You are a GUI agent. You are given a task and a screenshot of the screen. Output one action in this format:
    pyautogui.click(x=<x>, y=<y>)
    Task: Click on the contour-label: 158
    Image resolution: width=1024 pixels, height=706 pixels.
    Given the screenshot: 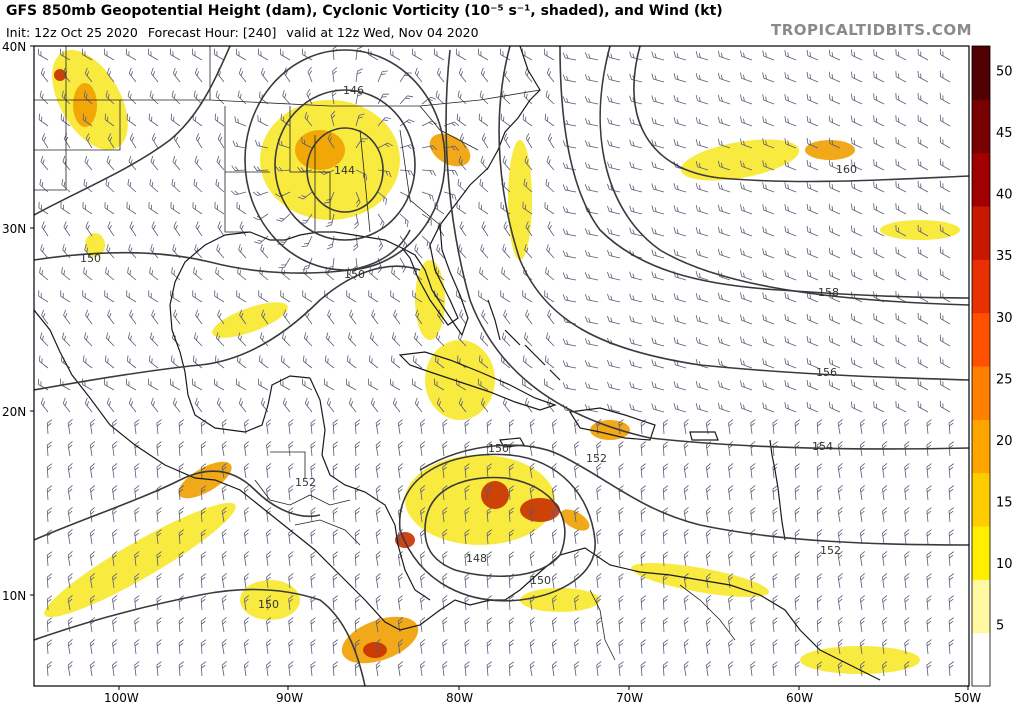 What is the action you would take?
    pyautogui.click(x=828, y=292)
    